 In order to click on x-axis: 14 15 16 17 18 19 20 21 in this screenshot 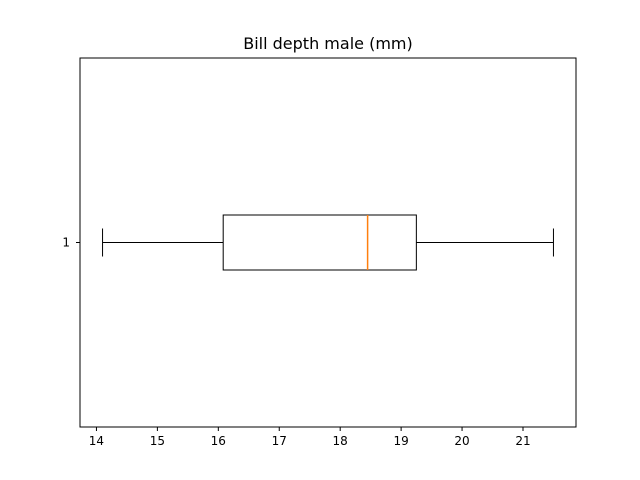, I will do `click(310, 437)`.